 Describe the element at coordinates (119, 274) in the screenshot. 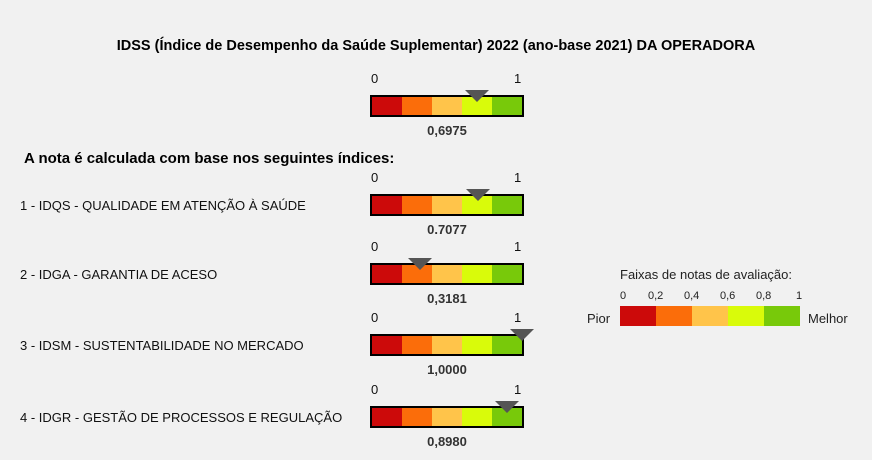

I see `index-label-idga: 2 - IDGA - GARANTIA DE ACESO` at that location.